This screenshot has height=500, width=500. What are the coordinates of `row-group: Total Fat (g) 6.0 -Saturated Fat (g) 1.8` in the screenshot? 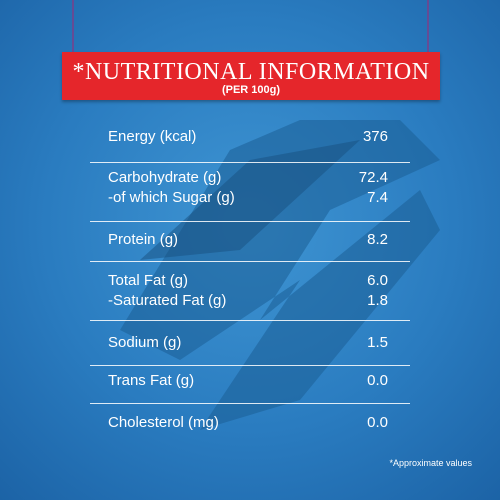 It's located at (250, 291).